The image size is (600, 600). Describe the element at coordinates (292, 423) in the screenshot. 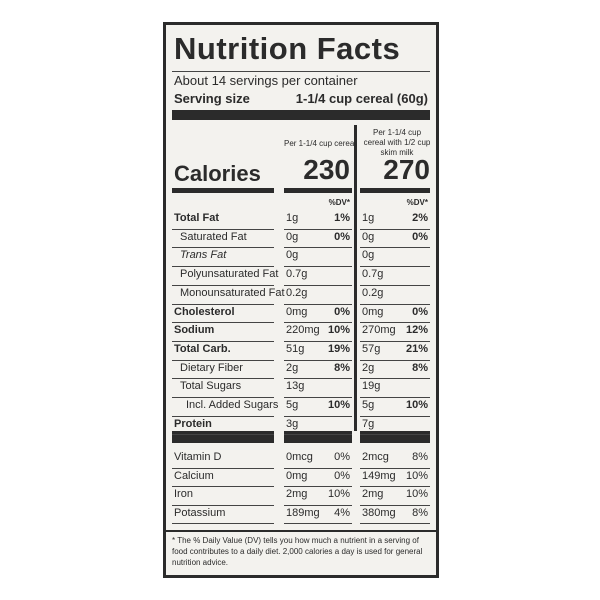

I see `amount: 3g` at that location.